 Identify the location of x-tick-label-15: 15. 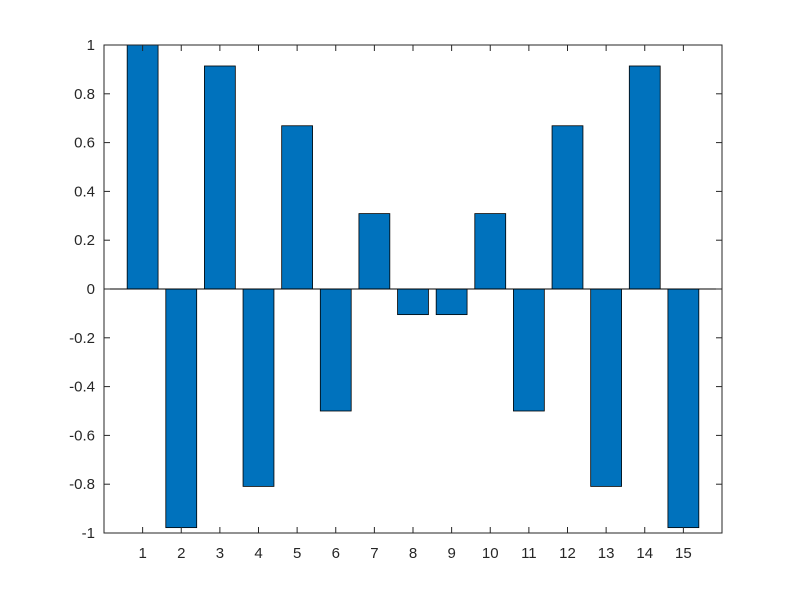
(683, 553).